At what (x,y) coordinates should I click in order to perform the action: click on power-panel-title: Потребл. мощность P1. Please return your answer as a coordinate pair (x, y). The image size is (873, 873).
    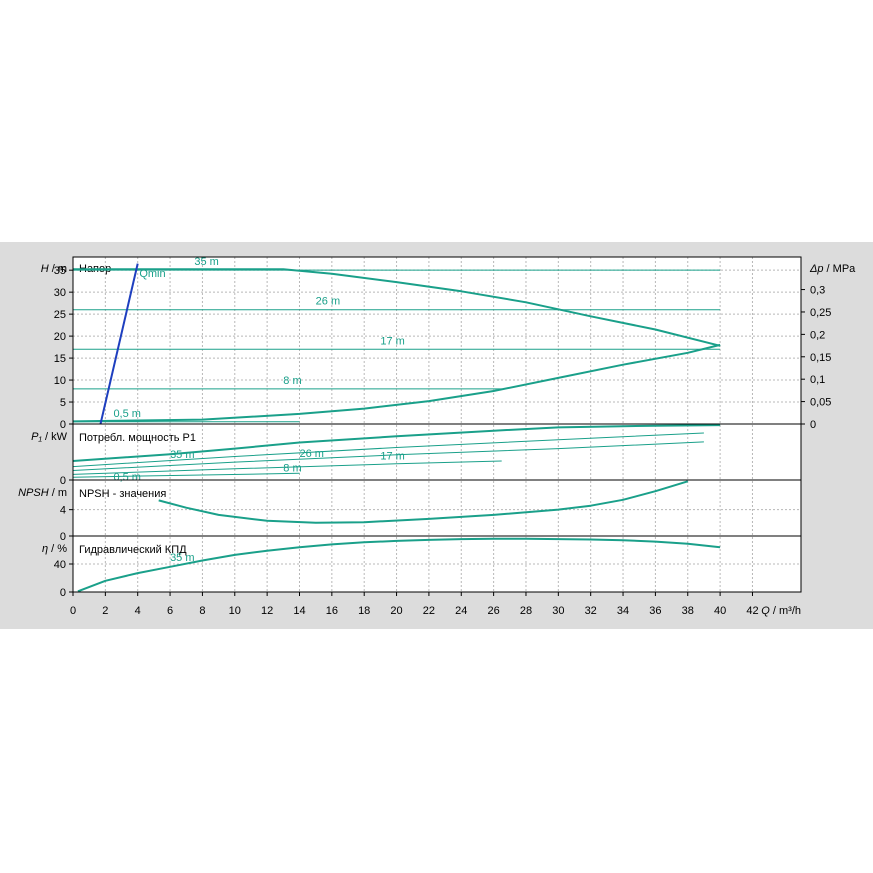
    Looking at the image, I should click on (137, 438).